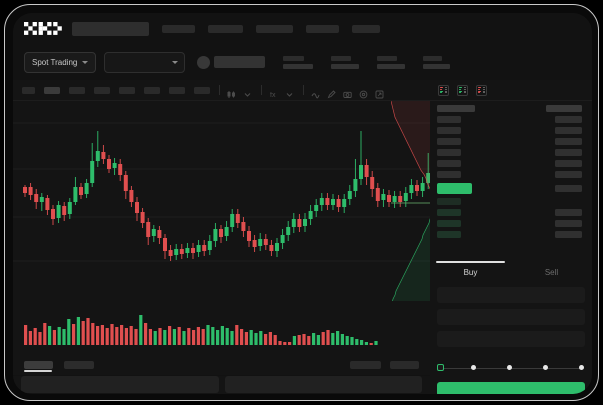 The height and width of the screenshot is (405, 603). Describe the element at coordinates (462, 90) in the screenshot. I see `orderbook-bids-icon` at that location.